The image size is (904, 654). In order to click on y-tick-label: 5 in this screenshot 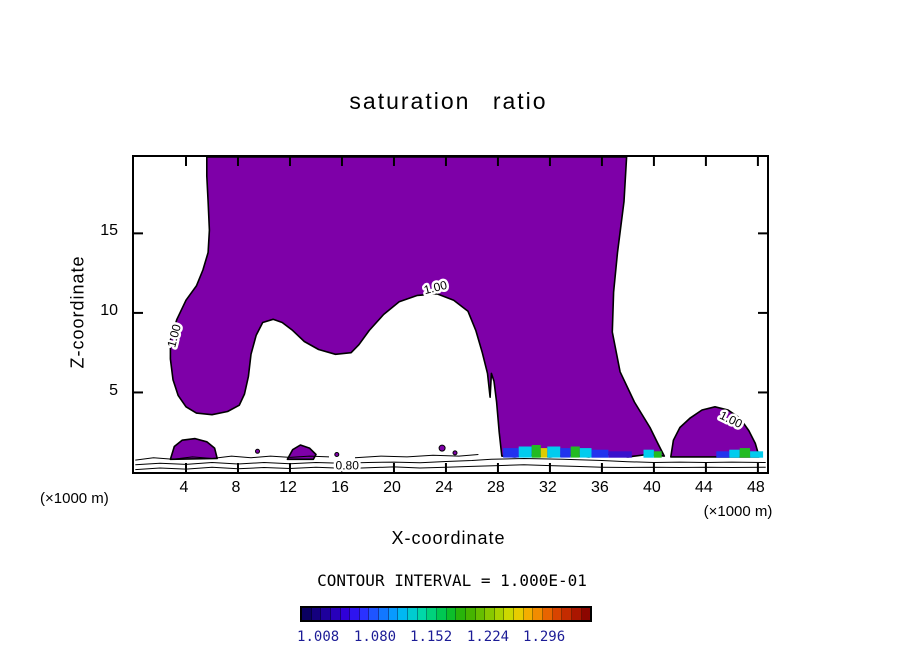, I will do `click(113, 390)`.